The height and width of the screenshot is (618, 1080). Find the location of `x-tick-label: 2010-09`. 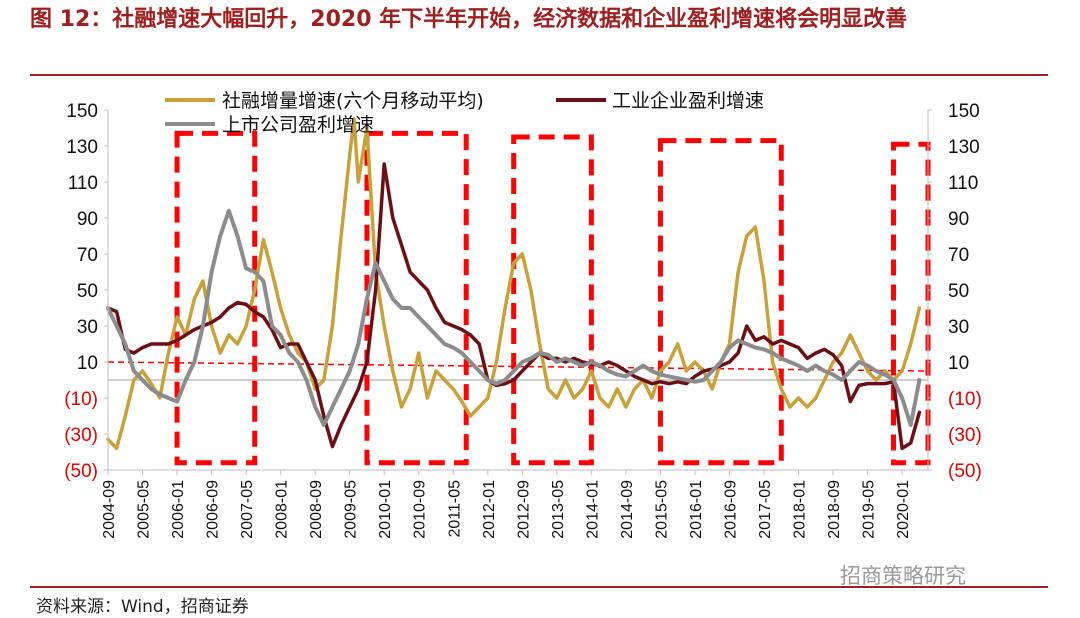

x-tick-label: 2010-09 is located at coordinates (420, 509).